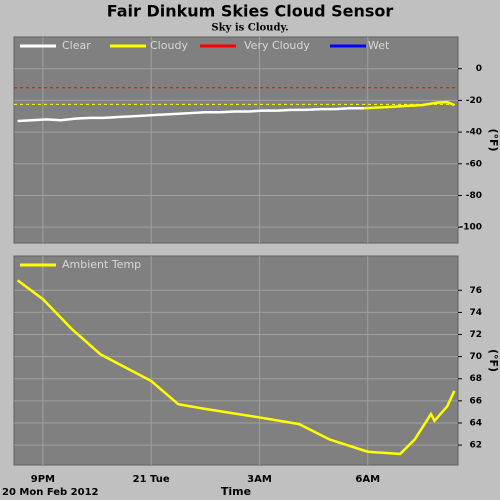 Image resolution: width=500 pixels, height=500 pixels. I want to click on legend-label: Cloudy, so click(169, 45).